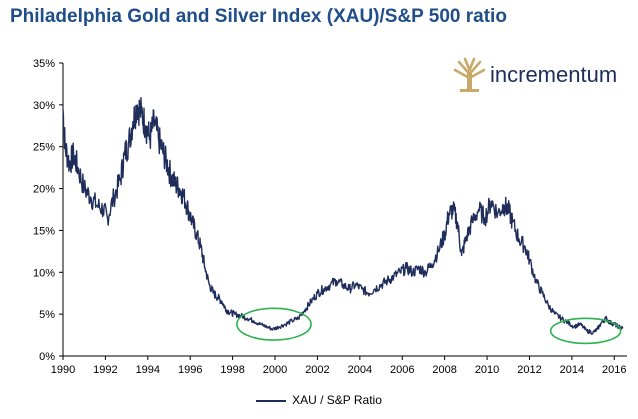 The width and height of the screenshot is (638, 419). I want to click on annotations, so click(429, 326).